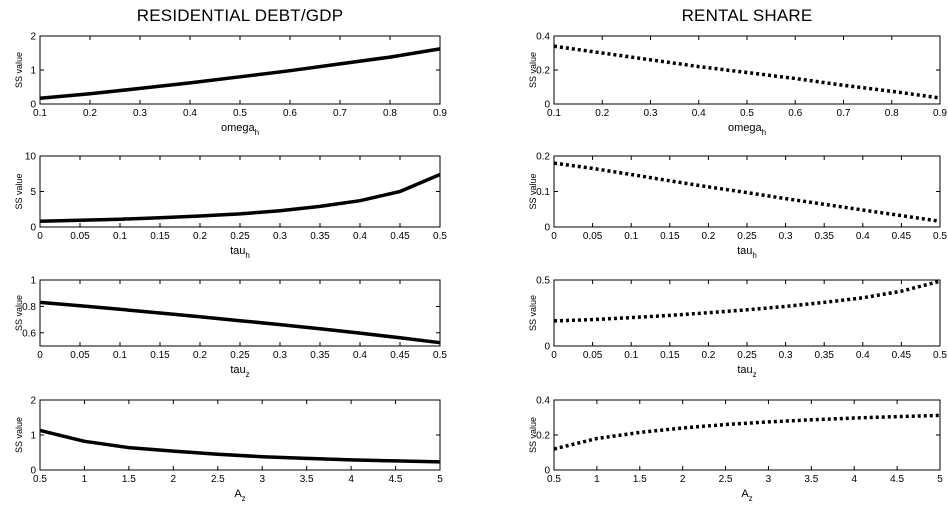 This screenshot has width=948, height=509. I want to click on x-axis-label: tauh, so click(747, 252).